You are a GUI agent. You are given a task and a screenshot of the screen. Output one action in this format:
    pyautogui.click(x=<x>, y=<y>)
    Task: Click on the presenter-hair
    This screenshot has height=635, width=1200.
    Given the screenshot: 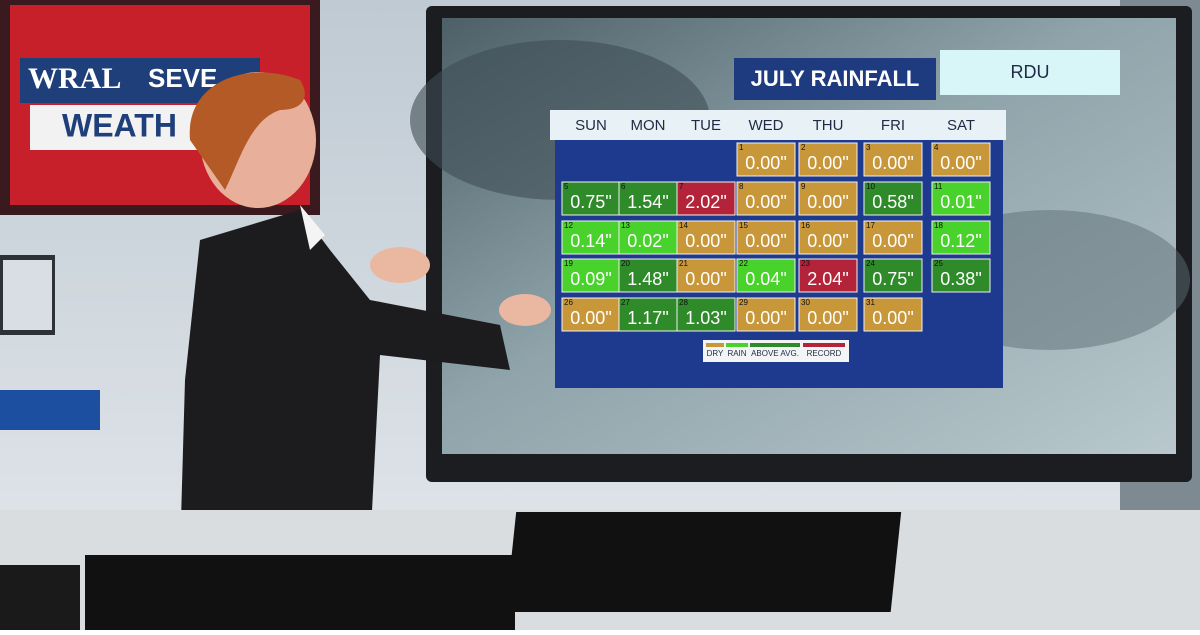 What is the action you would take?
    pyautogui.click(x=247, y=131)
    